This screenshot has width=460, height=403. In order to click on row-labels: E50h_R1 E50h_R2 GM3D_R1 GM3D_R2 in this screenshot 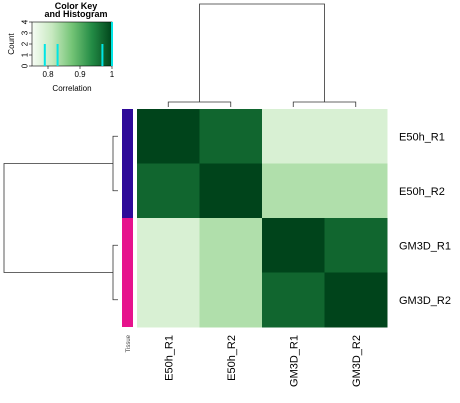, I will do `click(425, 219)`.